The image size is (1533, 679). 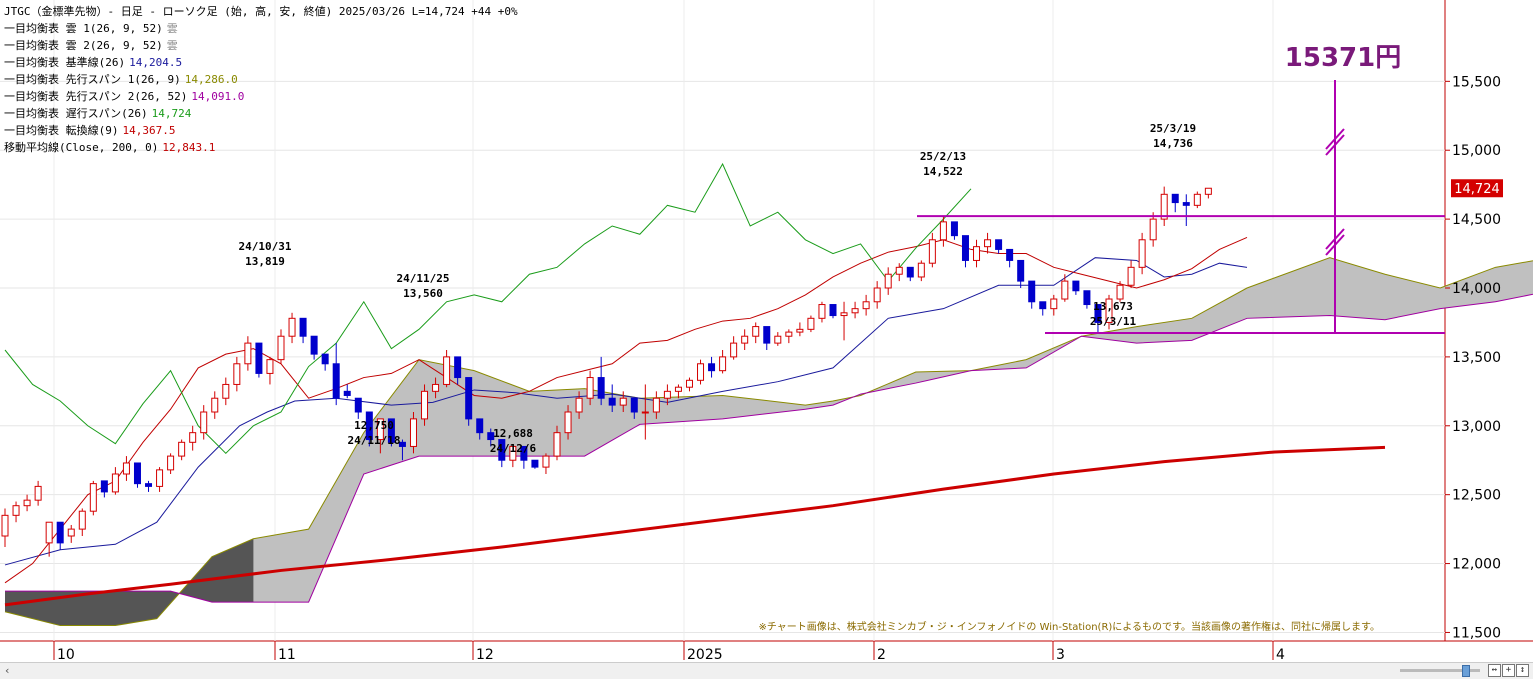 What do you see at coordinates (1476, 82) in the screenshot?
I see `y-tick-label: 15,500` at bounding box center [1476, 82].